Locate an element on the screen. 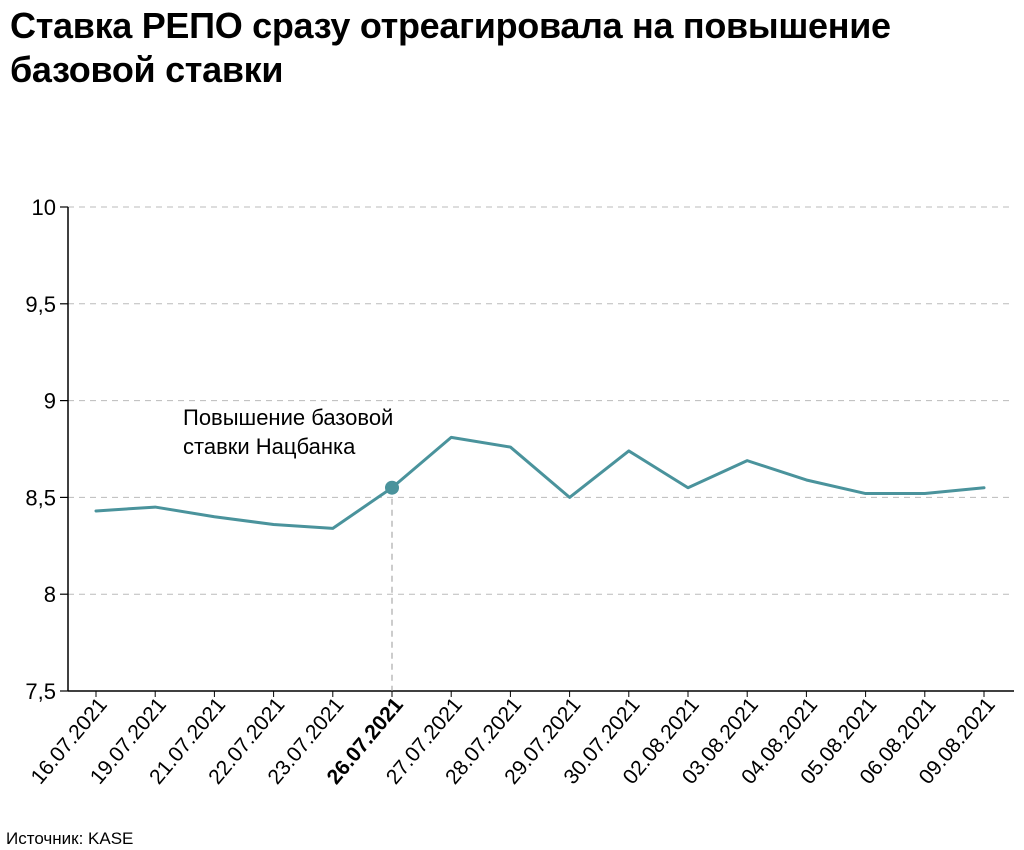 The height and width of the screenshot is (850, 1024). y-tick-label: 7,5 is located at coordinates (40, 691).